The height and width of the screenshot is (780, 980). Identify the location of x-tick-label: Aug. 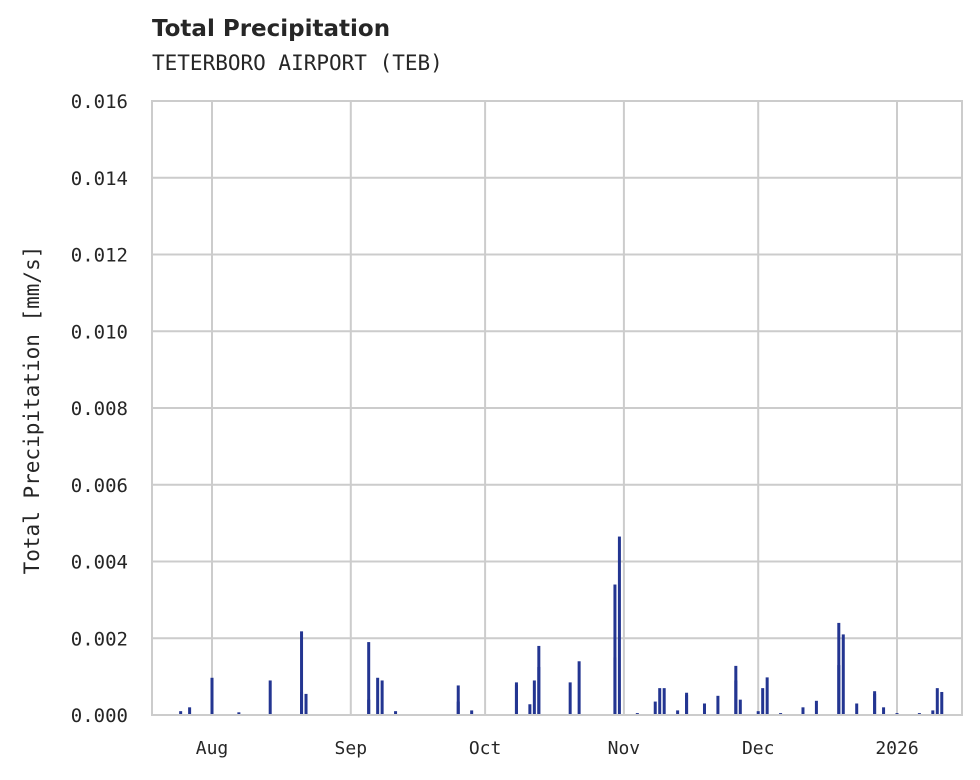
(212, 748).